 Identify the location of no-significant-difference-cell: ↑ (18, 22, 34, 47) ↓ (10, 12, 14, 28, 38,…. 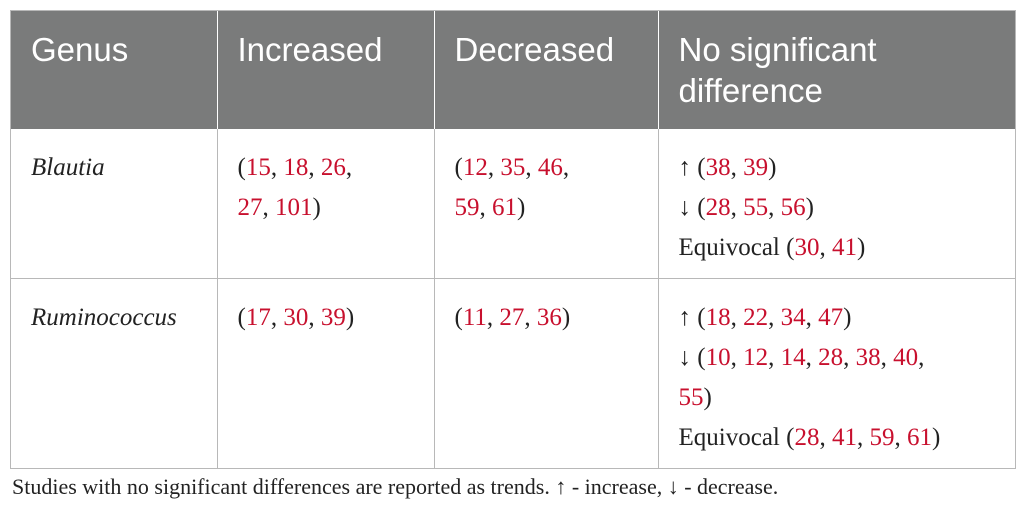
(836, 373).